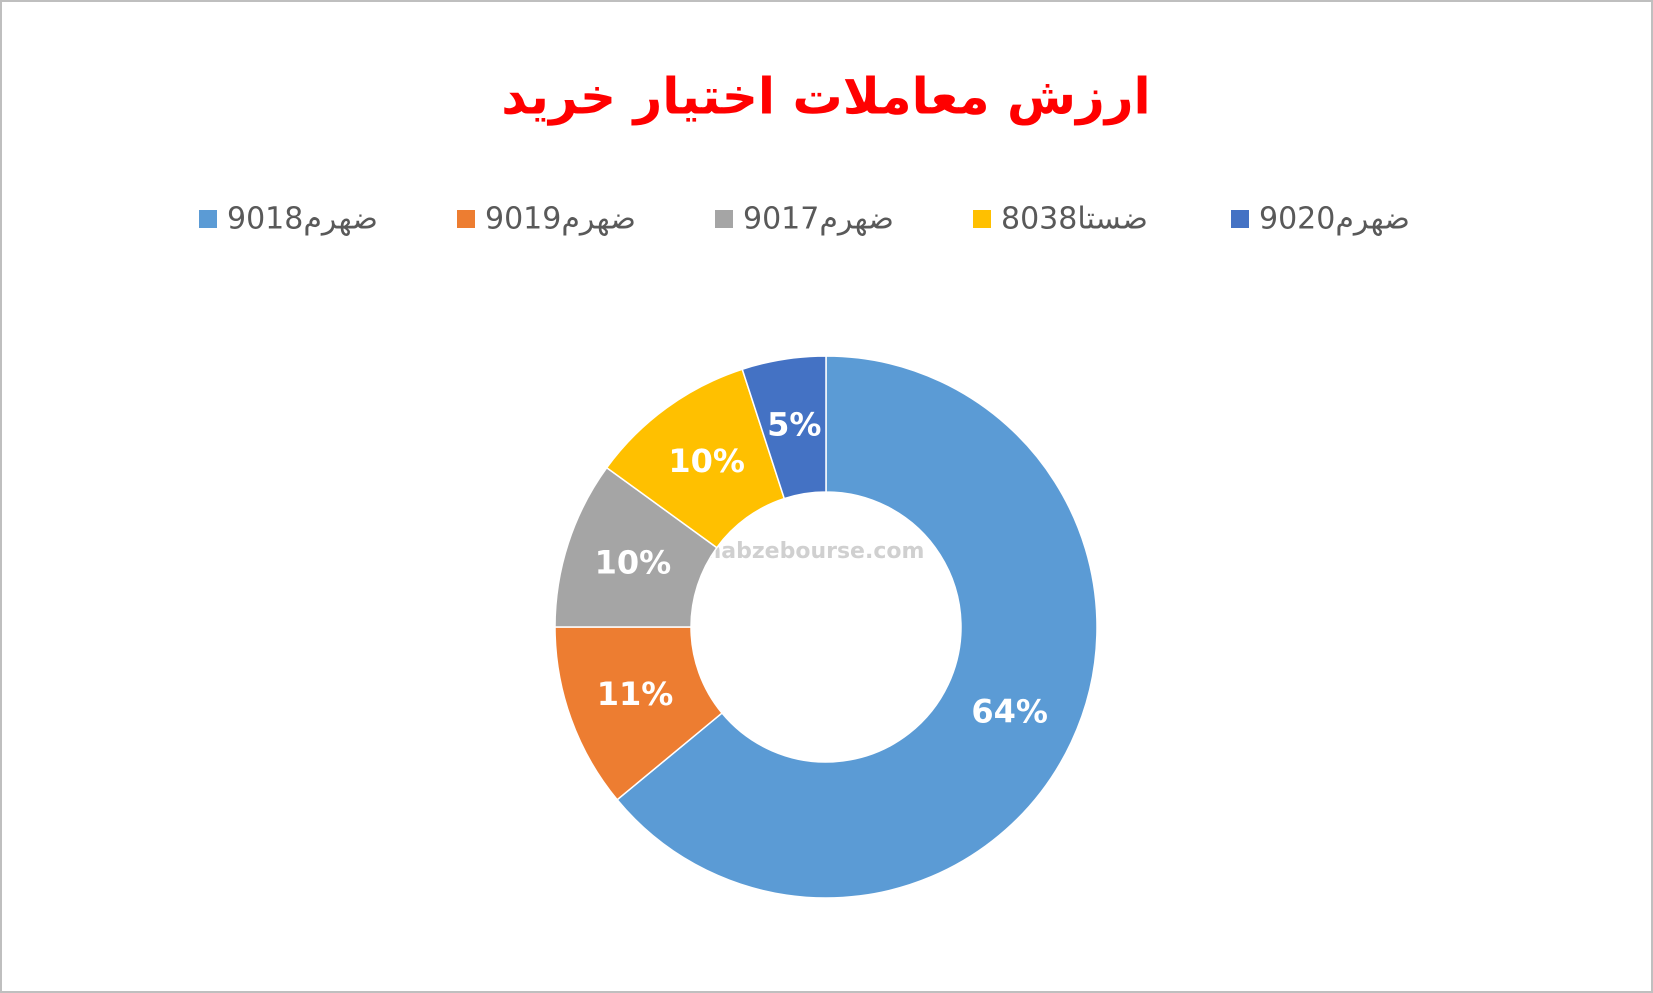 The width and height of the screenshot is (1653, 993). What do you see at coordinates (815, 551) in the screenshot?
I see `watermark: nabzebourse.com` at bounding box center [815, 551].